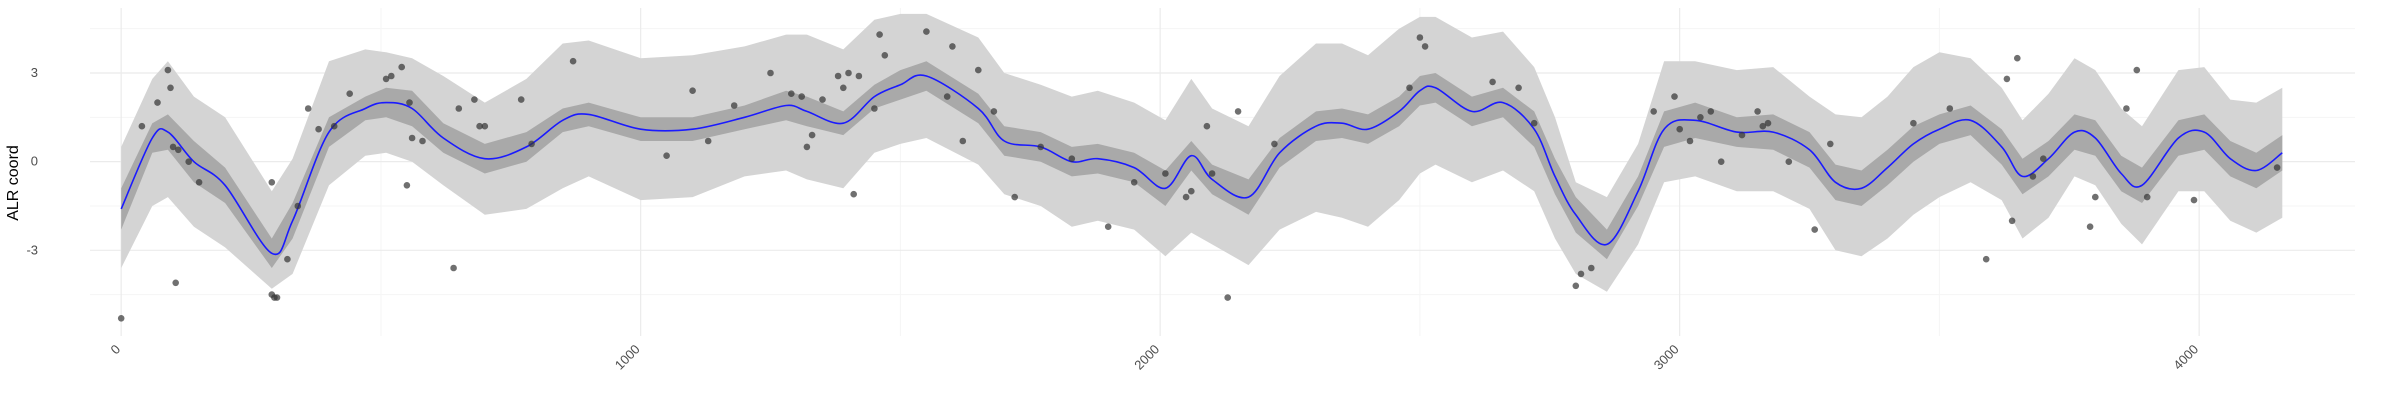 Image resolution: width=2400 pixels, height=400 pixels. What do you see at coordinates (32, 249) in the screenshot?
I see `y-tick-label: -3` at bounding box center [32, 249].